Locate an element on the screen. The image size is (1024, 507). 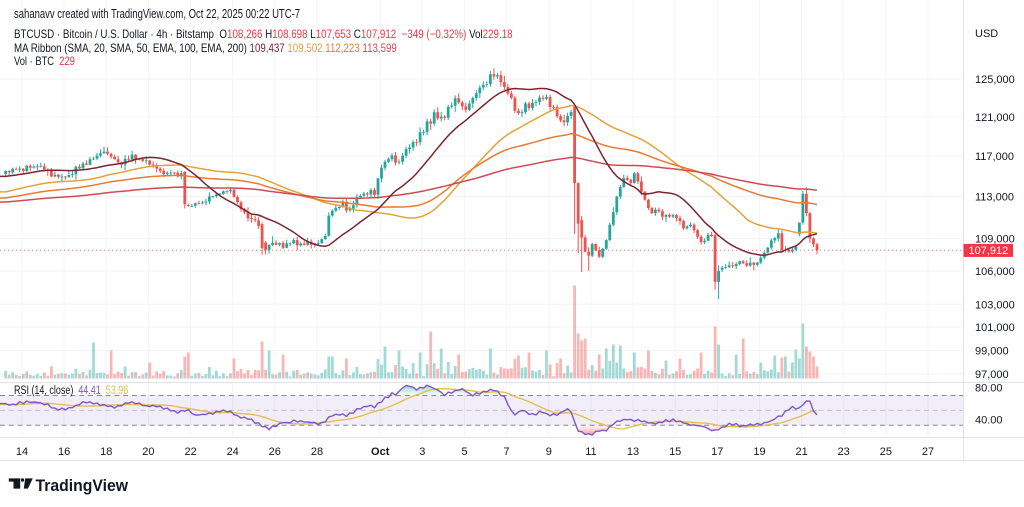
svg-text: TradingView is located at coordinates (82, 485).